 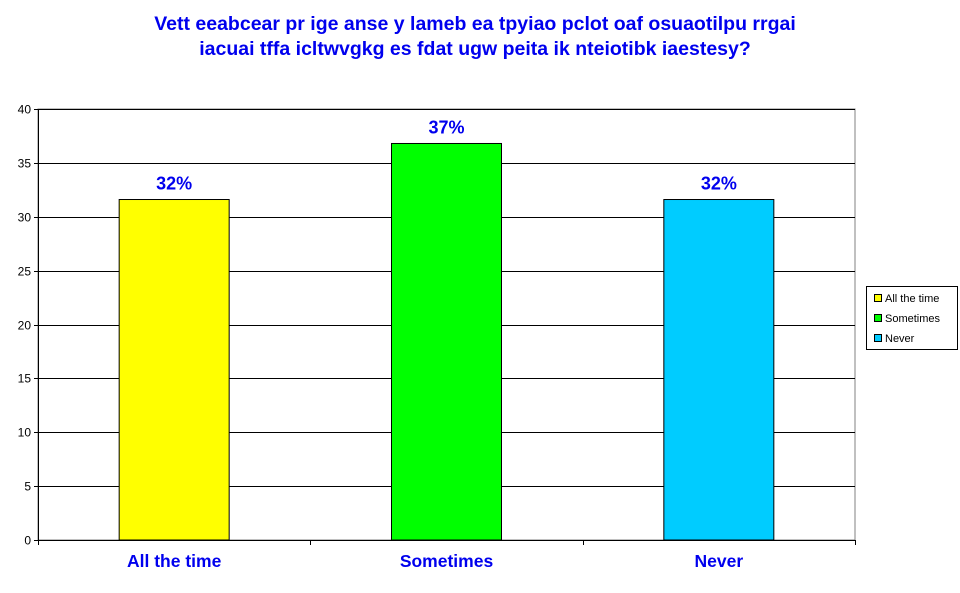 What do you see at coordinates (25, 218) in the screenshot?
I see `y-tick-label: 30` at bounding box center [25, 218].